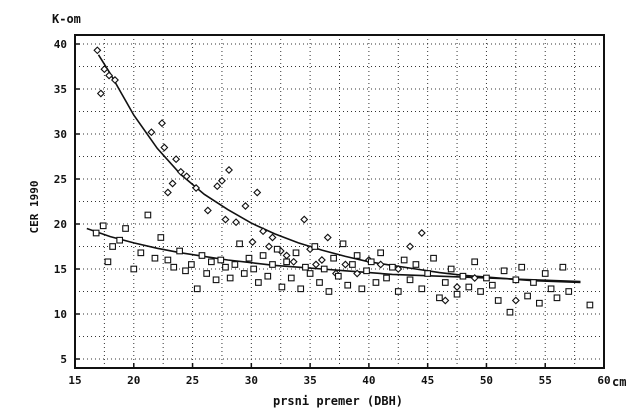 The height and width of the screenshot is (409, 642). What do you see at coordinates (60, 314) in the screenshot?
I see `y-tick-label: 10` at bounding box center [60, 314].